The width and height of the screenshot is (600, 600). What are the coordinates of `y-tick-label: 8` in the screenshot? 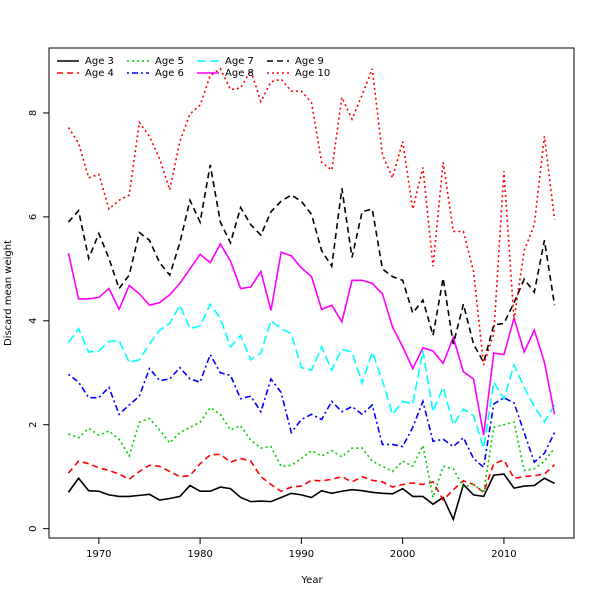 It's located at (33, 113).